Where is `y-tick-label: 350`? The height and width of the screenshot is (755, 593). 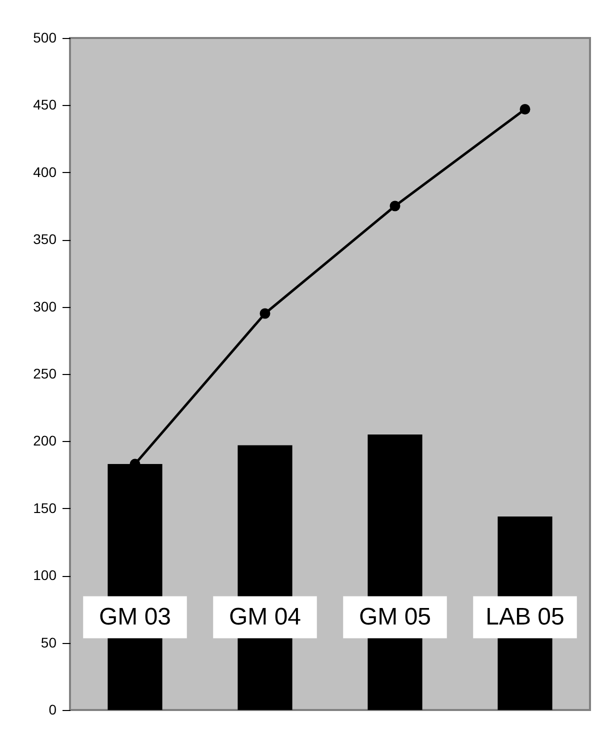 y-tick-label: 350 is located at coordinates (45, 239).